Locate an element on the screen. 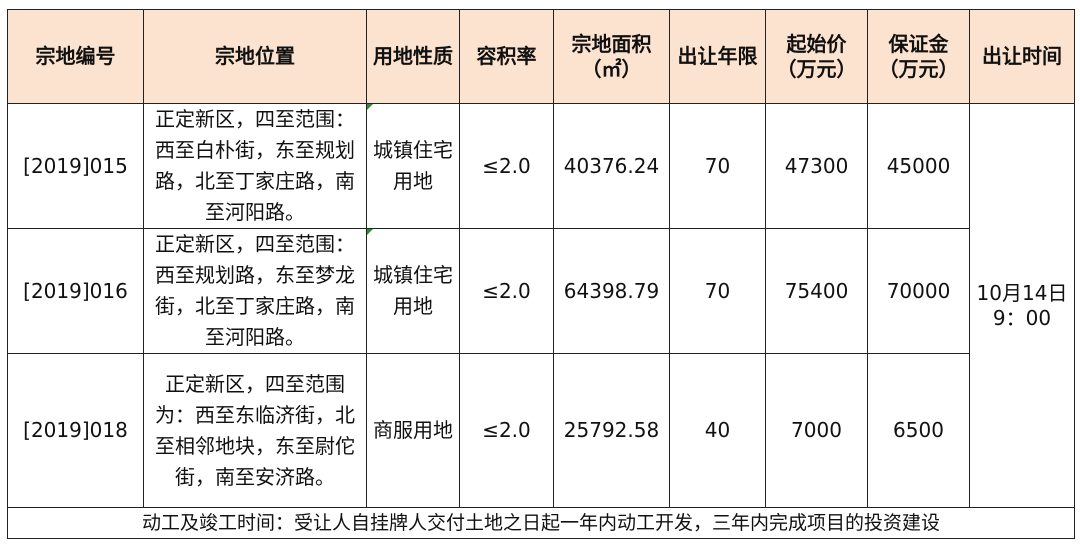  cell-deposit: 70000 is located at coordinates (918, 291).